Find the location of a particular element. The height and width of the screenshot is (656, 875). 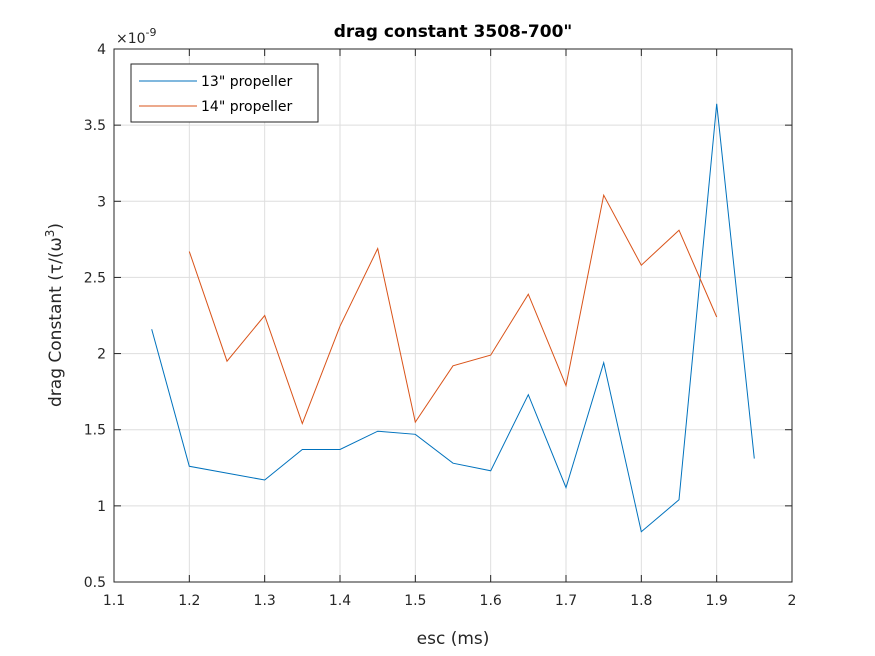

x-axis-label: esc (ms) is located at coordinates (453, 639).